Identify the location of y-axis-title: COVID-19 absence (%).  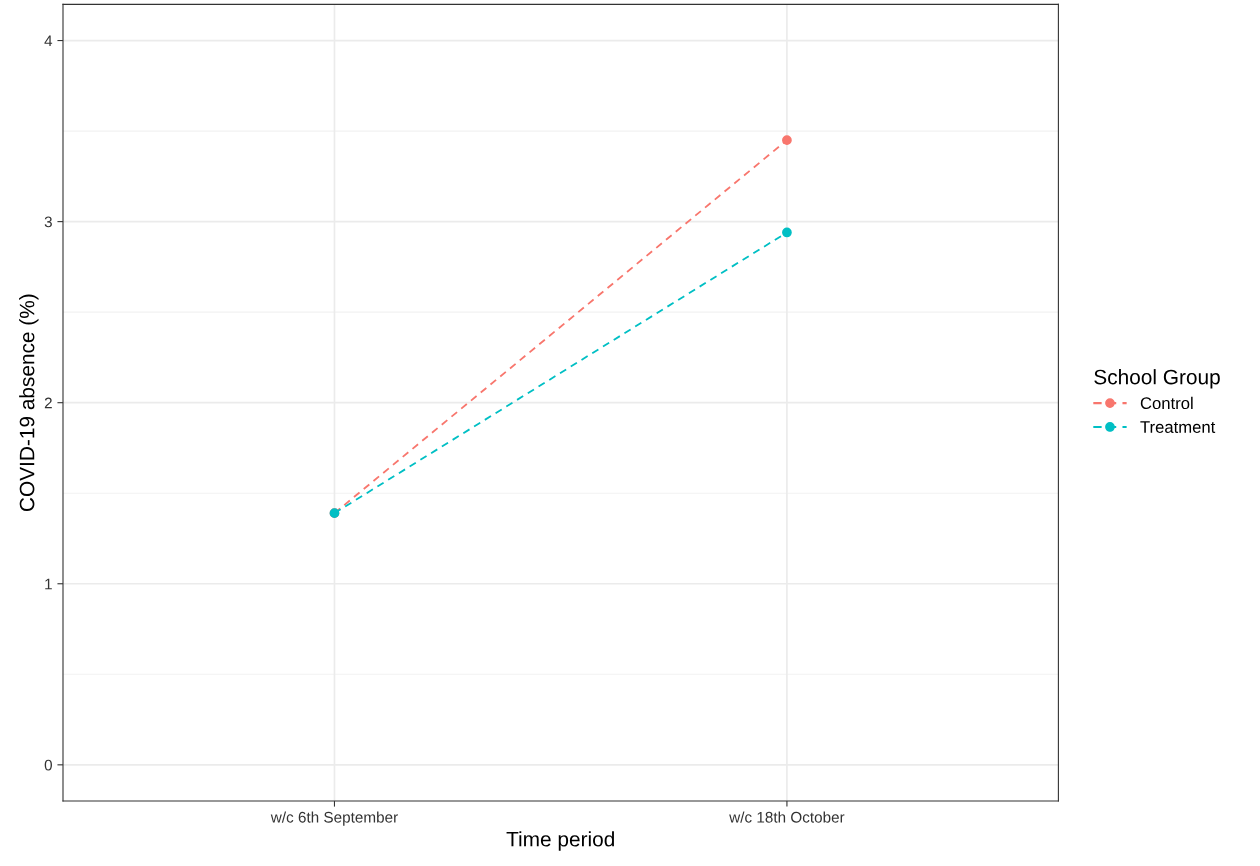
(29, 403).